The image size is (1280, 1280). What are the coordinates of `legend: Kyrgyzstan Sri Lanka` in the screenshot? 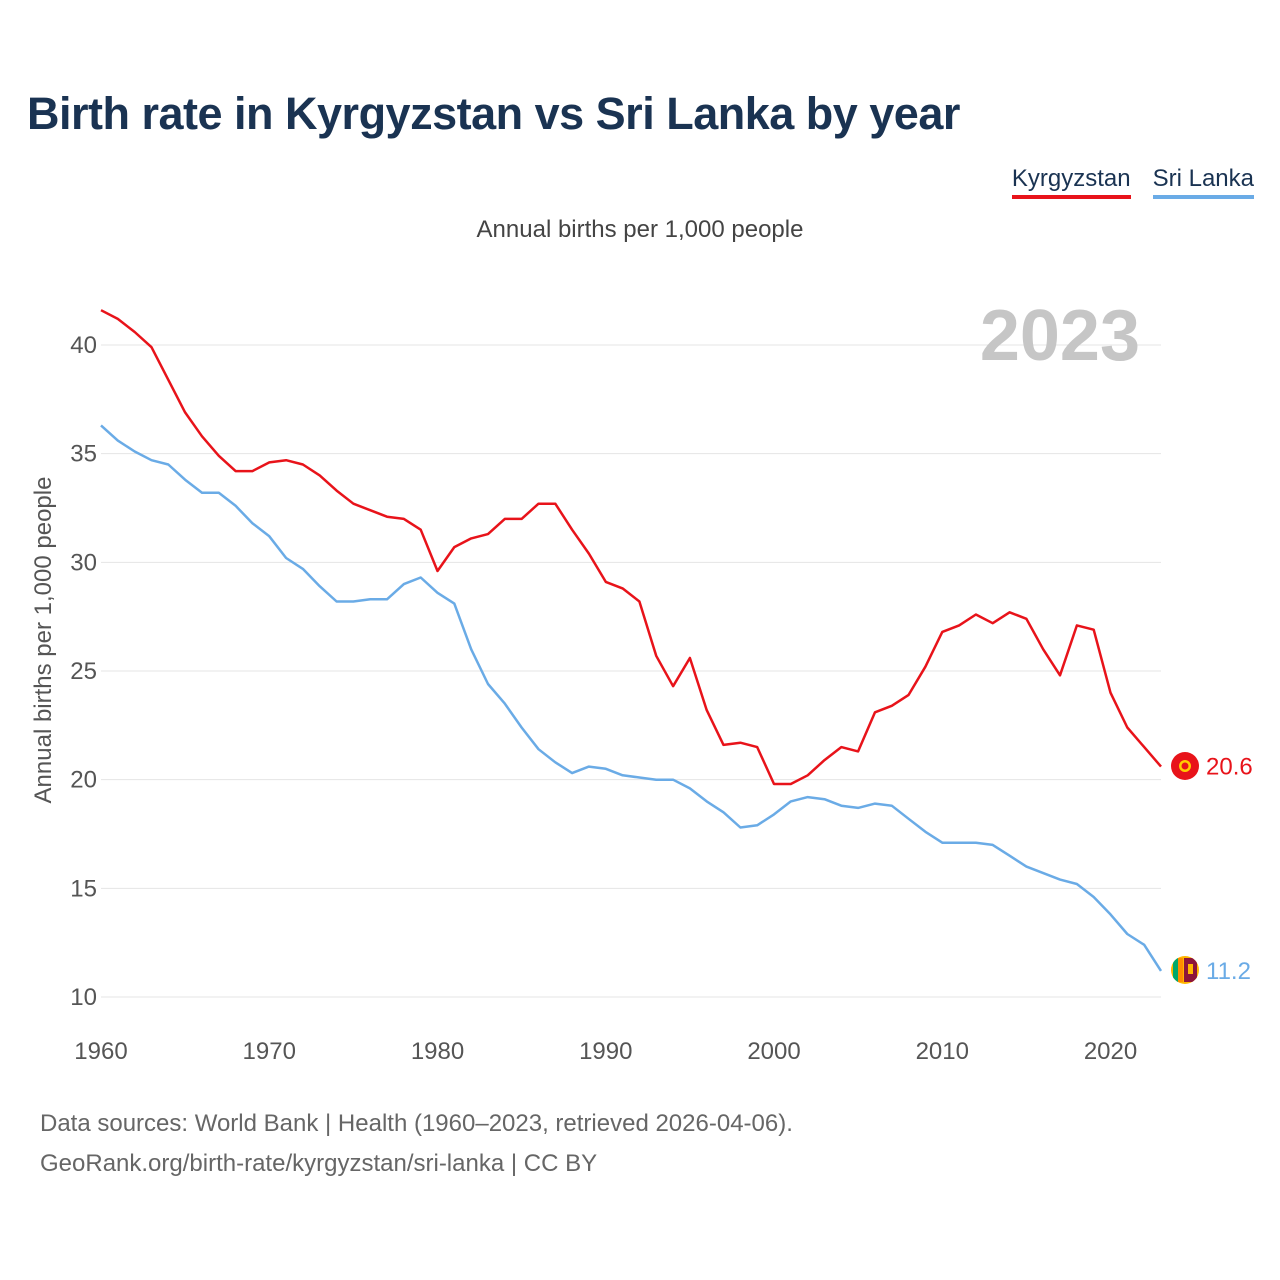 It's located at (1132, 182).